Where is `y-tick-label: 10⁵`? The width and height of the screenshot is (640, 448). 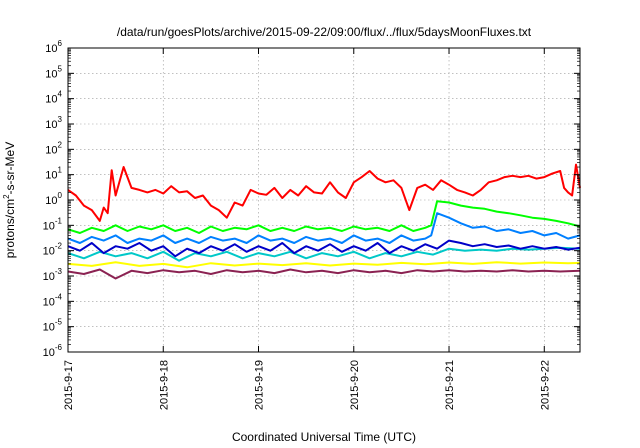
y-tick-label: 10⁵ is located at coordinates (53, 72).